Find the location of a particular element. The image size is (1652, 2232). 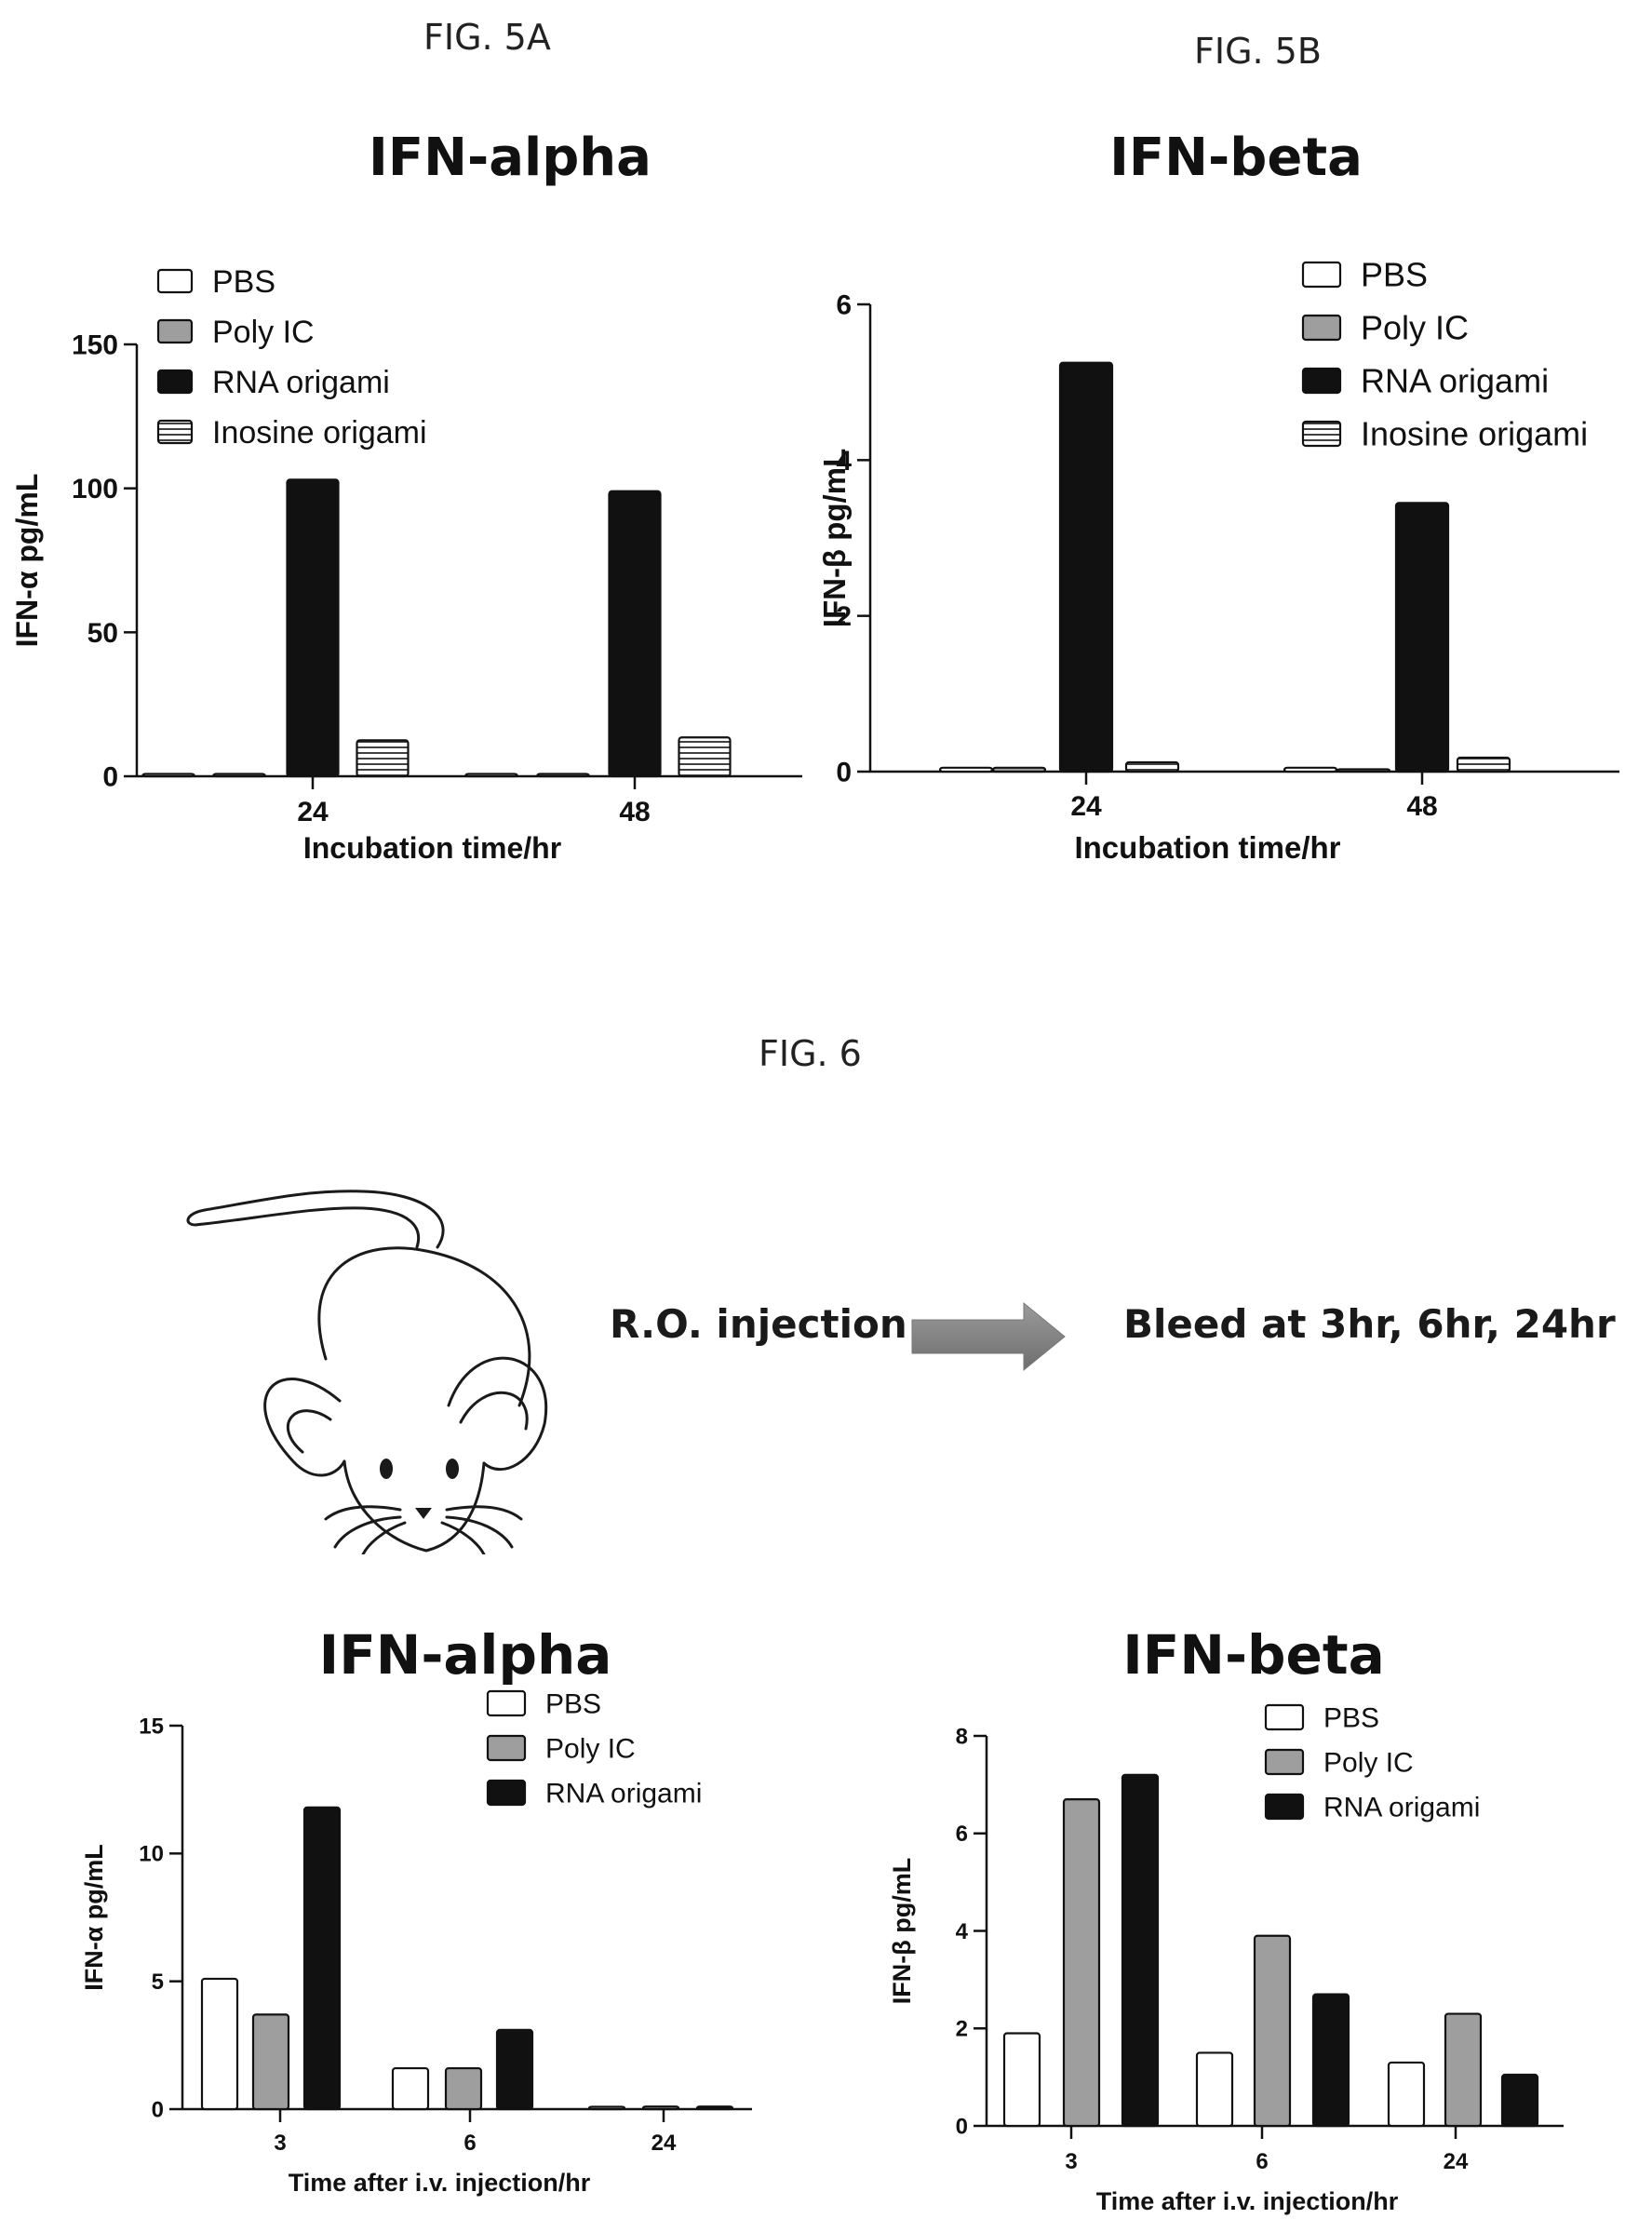

y-tick-label: 100 is located at coordinates (95, 489).